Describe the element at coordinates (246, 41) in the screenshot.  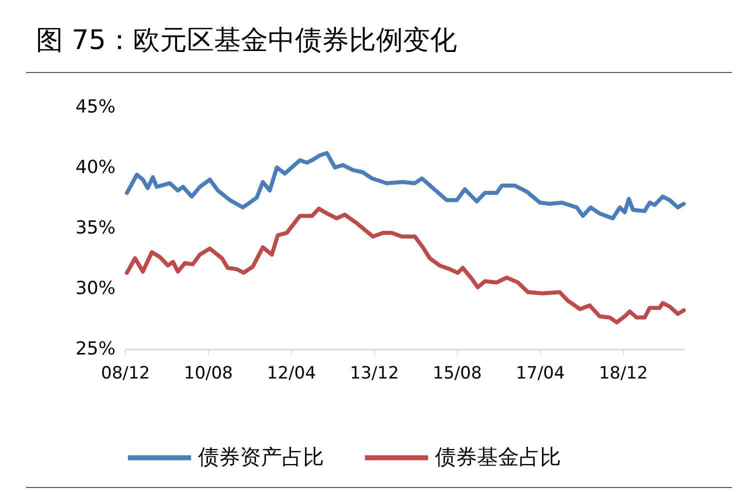
I see `chart-title: 图 75：欧元区基金中债券比例变化` at that location.